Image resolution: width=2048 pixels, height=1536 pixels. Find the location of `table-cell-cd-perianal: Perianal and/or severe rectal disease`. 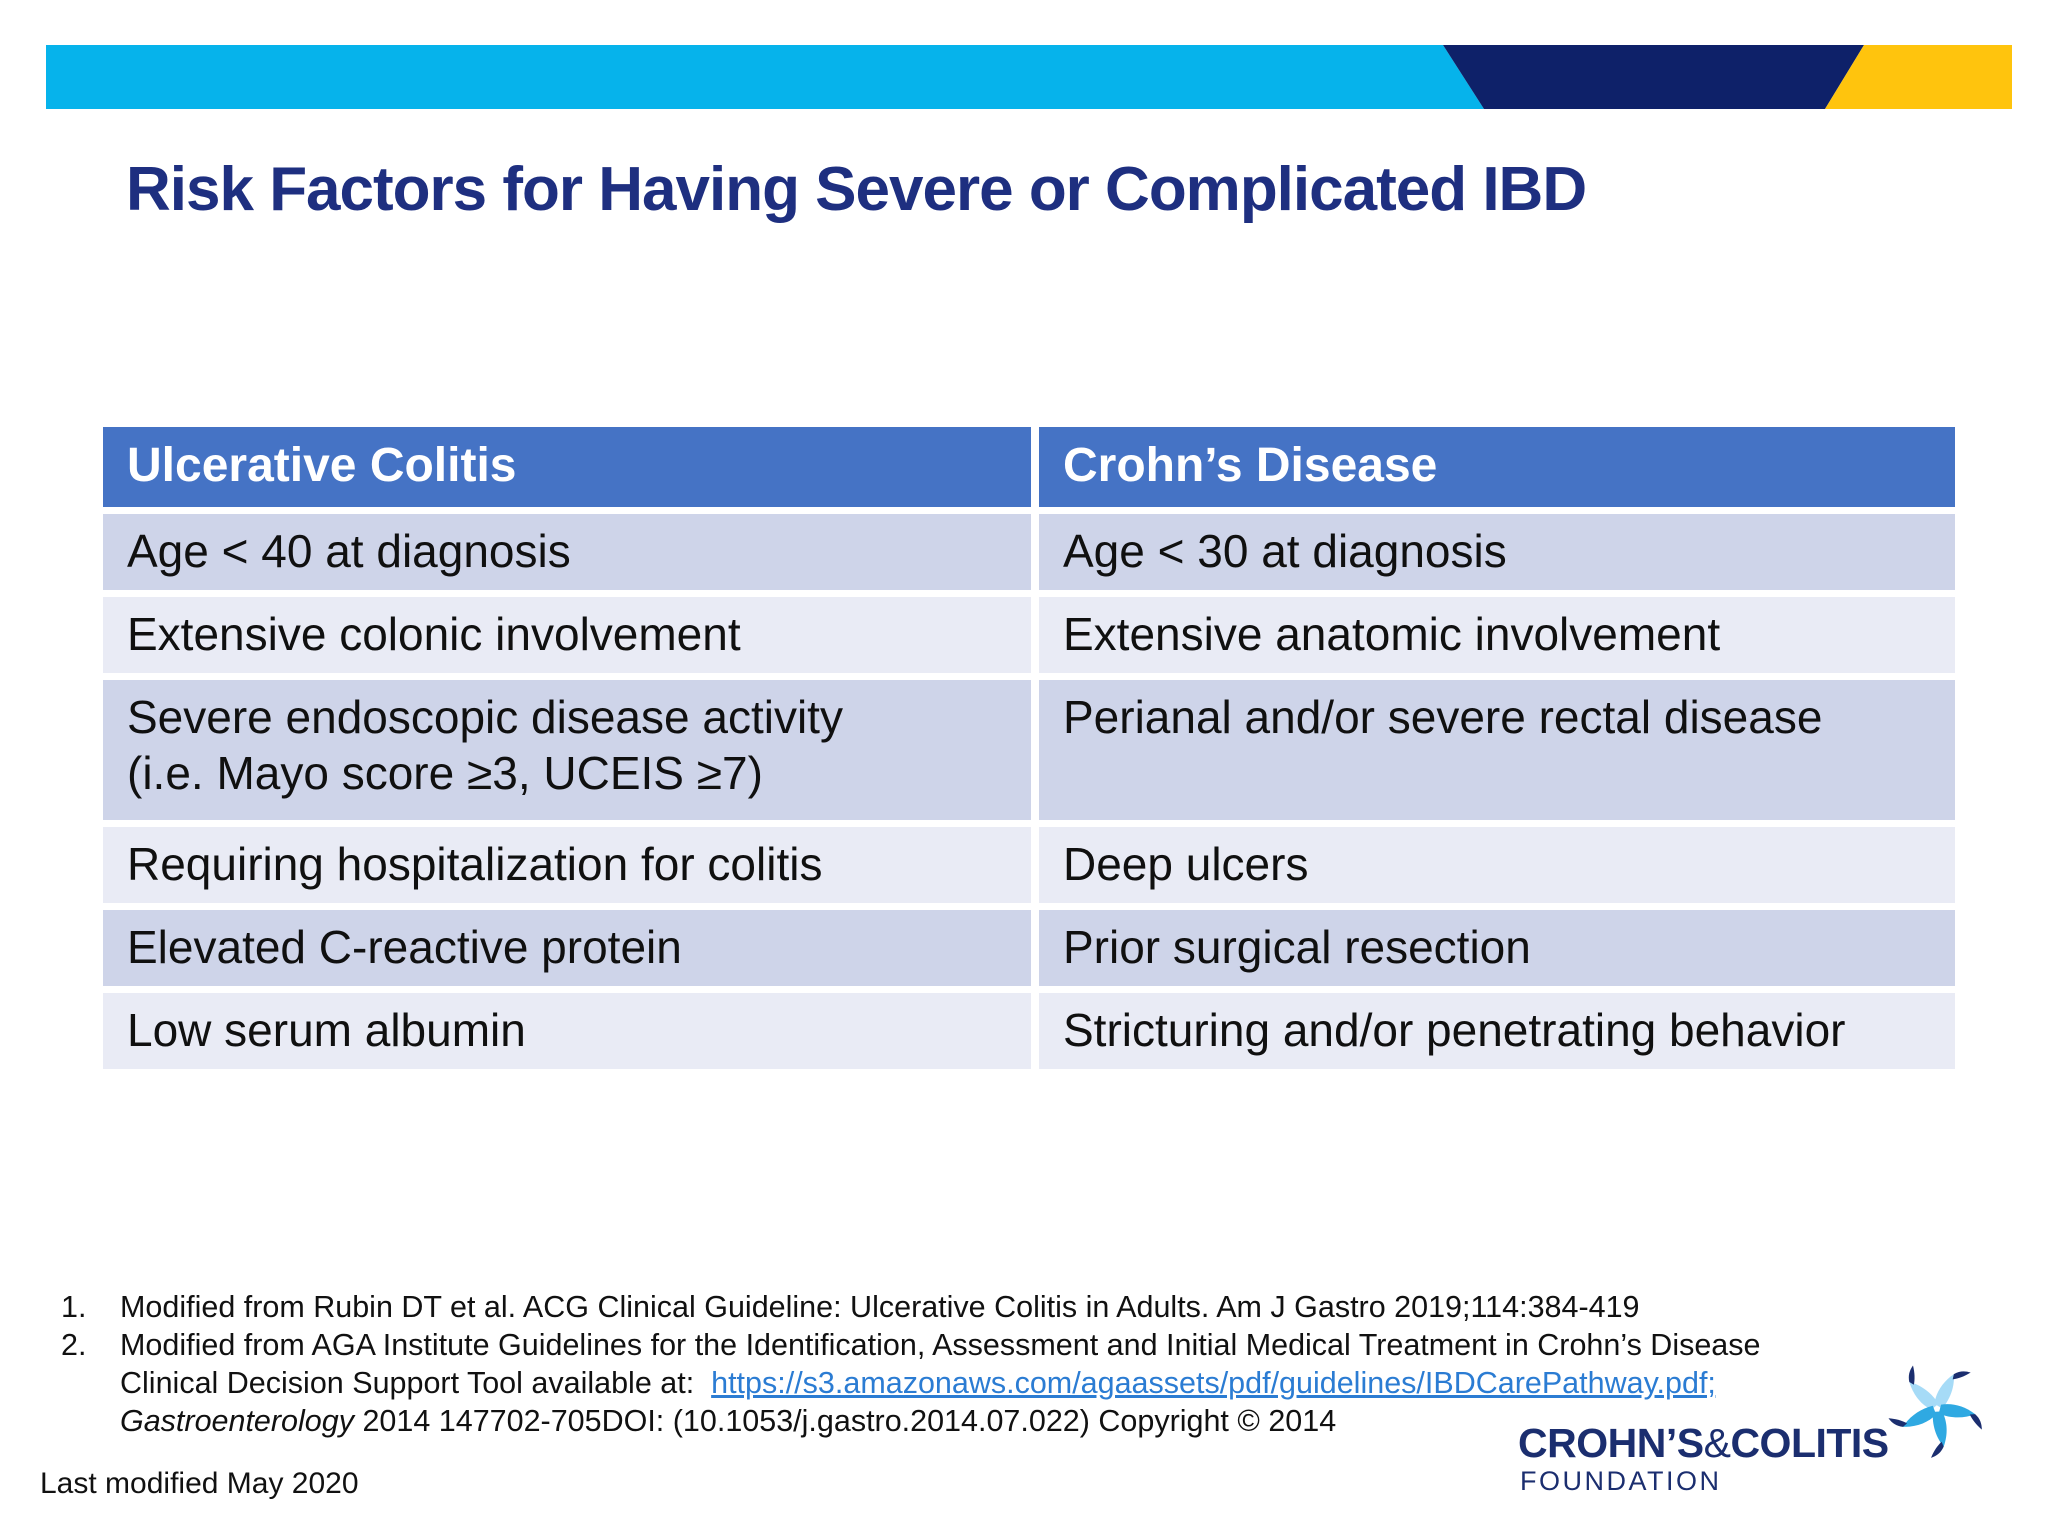

table-cell-cd-perianal: Perianal and/or severe rectal disease is located at coordinates (1497, 750).